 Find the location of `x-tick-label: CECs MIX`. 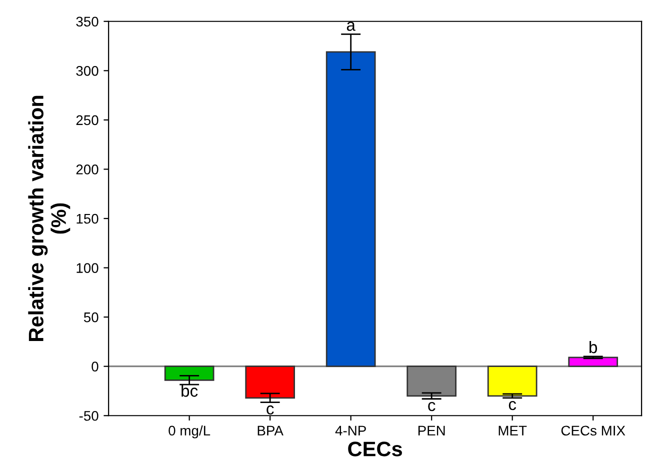

x-tick-label: CECs MIX is located at coordinates (593, 431).